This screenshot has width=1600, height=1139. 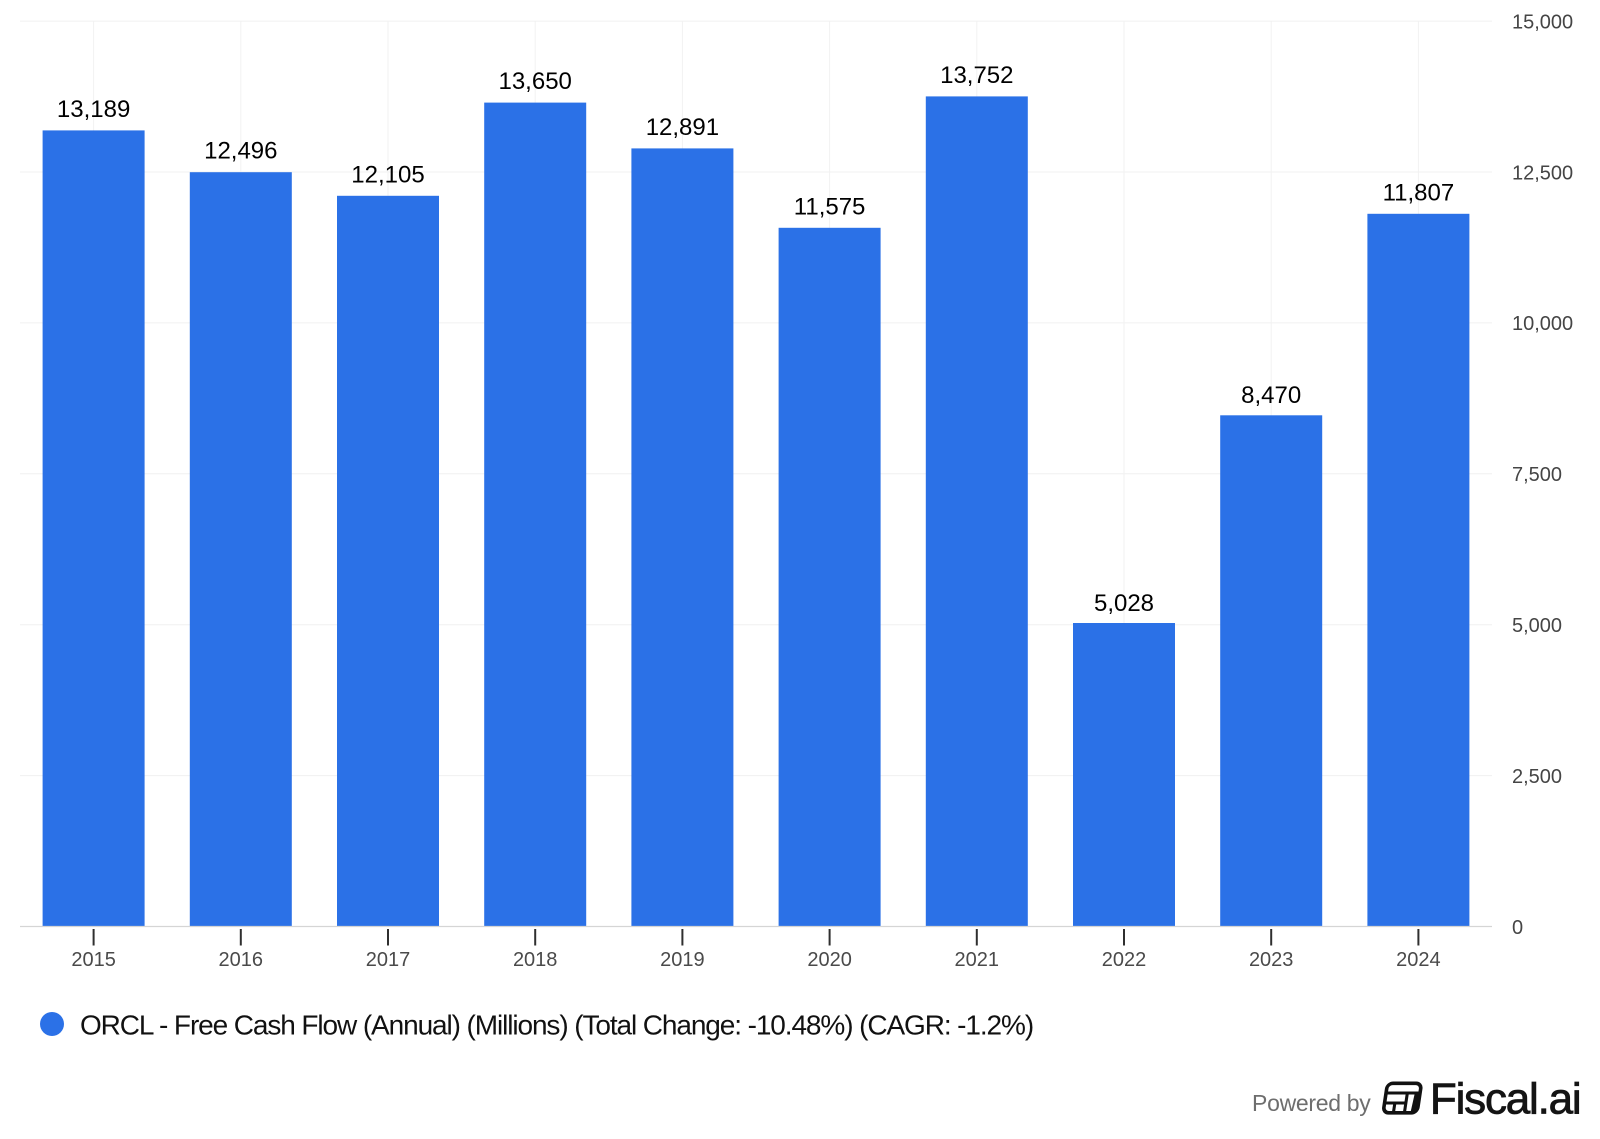 What do you see at coordinates (1124, 603) in the screenshot?
I see `svg-text: 5,028` at bounding box center [1124, 603].